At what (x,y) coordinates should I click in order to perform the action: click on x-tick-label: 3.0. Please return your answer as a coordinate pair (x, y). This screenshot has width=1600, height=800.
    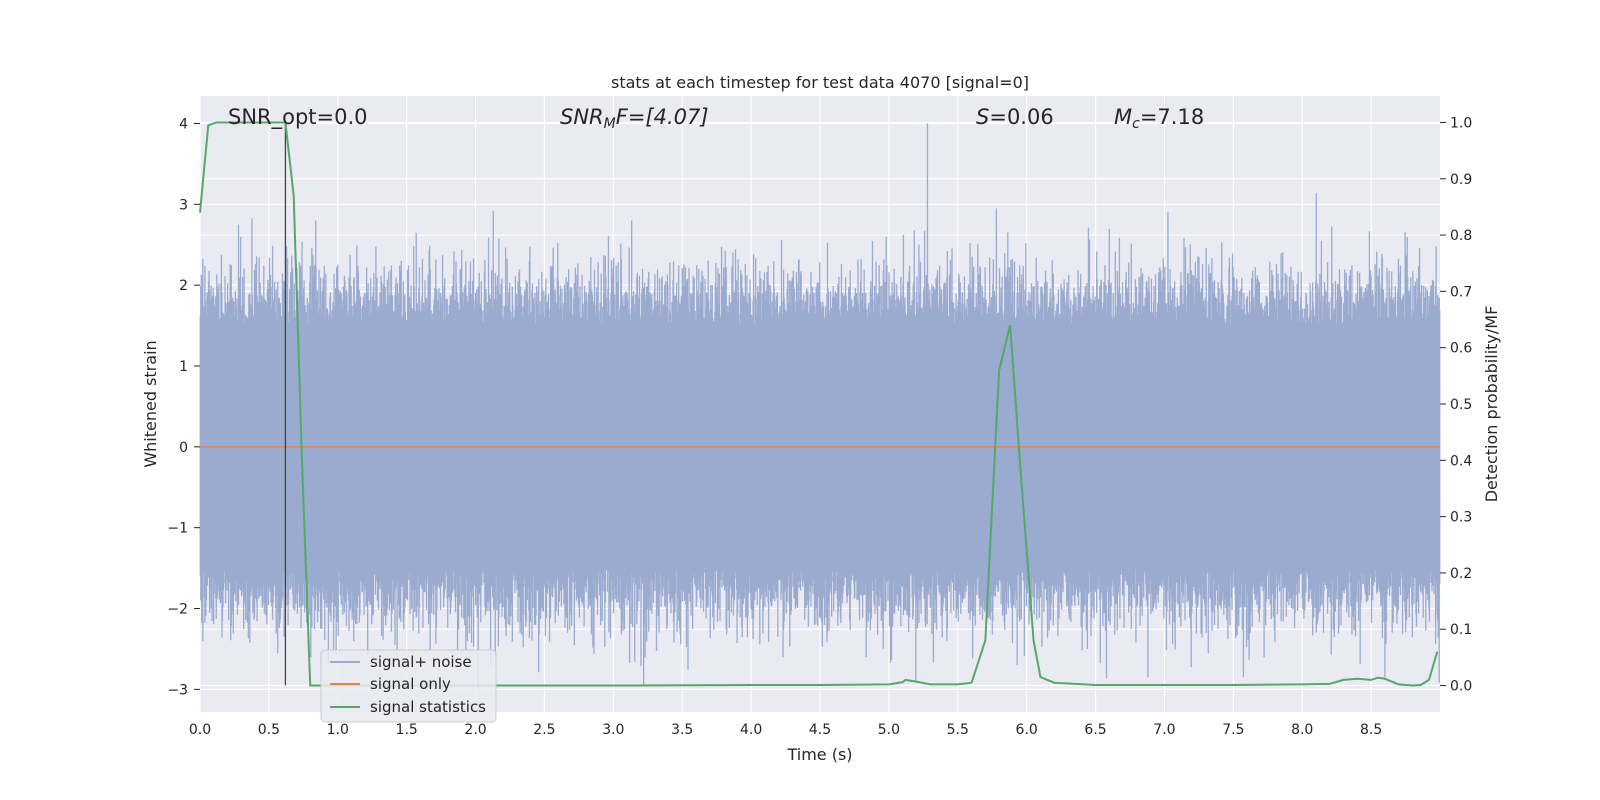
    Looking at the image, I should click on (613, 730).